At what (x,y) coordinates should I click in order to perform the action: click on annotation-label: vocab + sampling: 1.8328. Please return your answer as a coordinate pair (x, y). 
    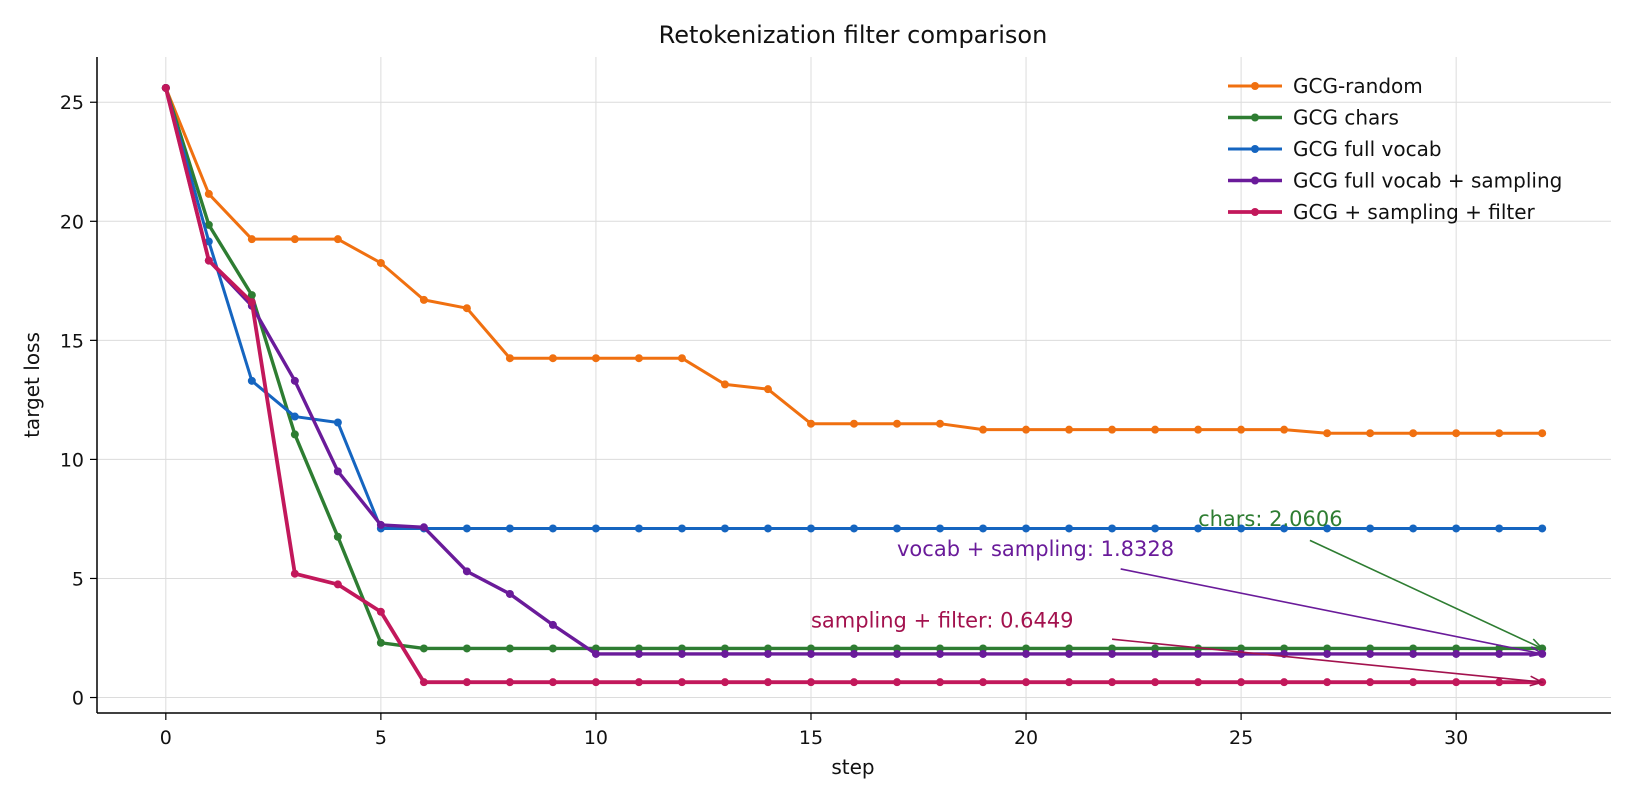
    Looking at the image, I should click on (1035, 549).